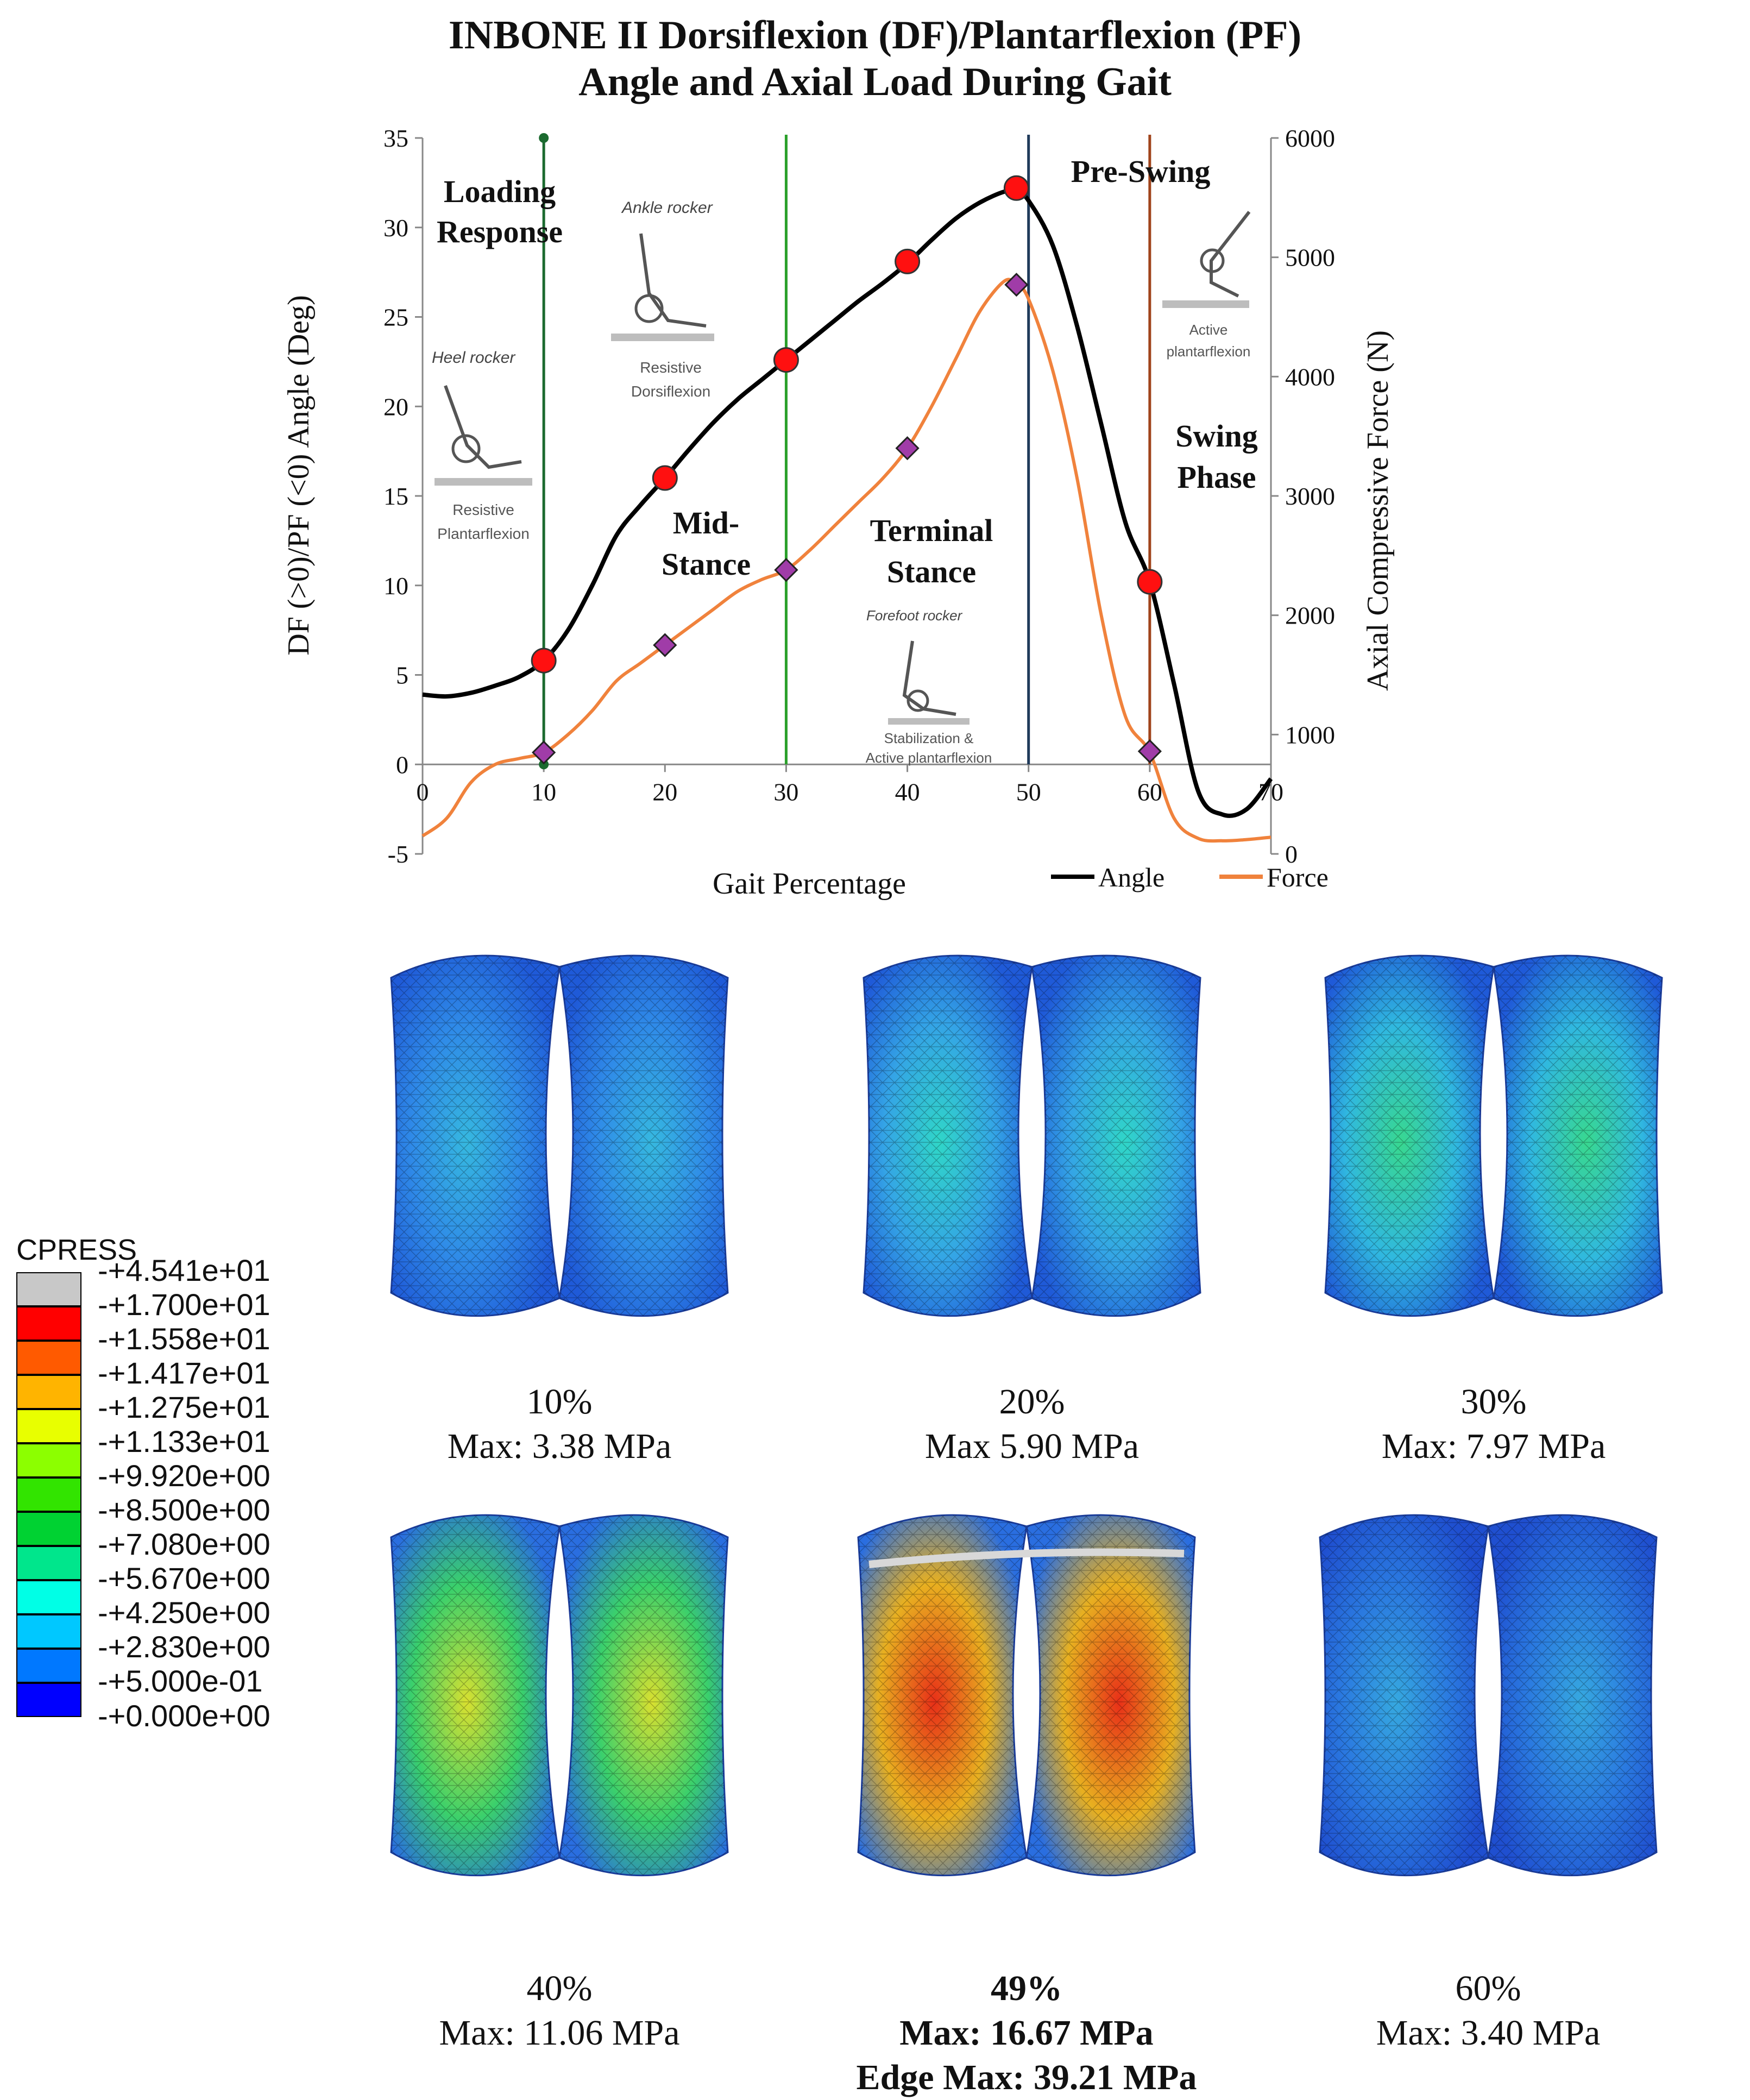 This screenshot has width=1750, height=2100. I want to click on heel-rocker-label: Heel rocker, so click(474, 358).